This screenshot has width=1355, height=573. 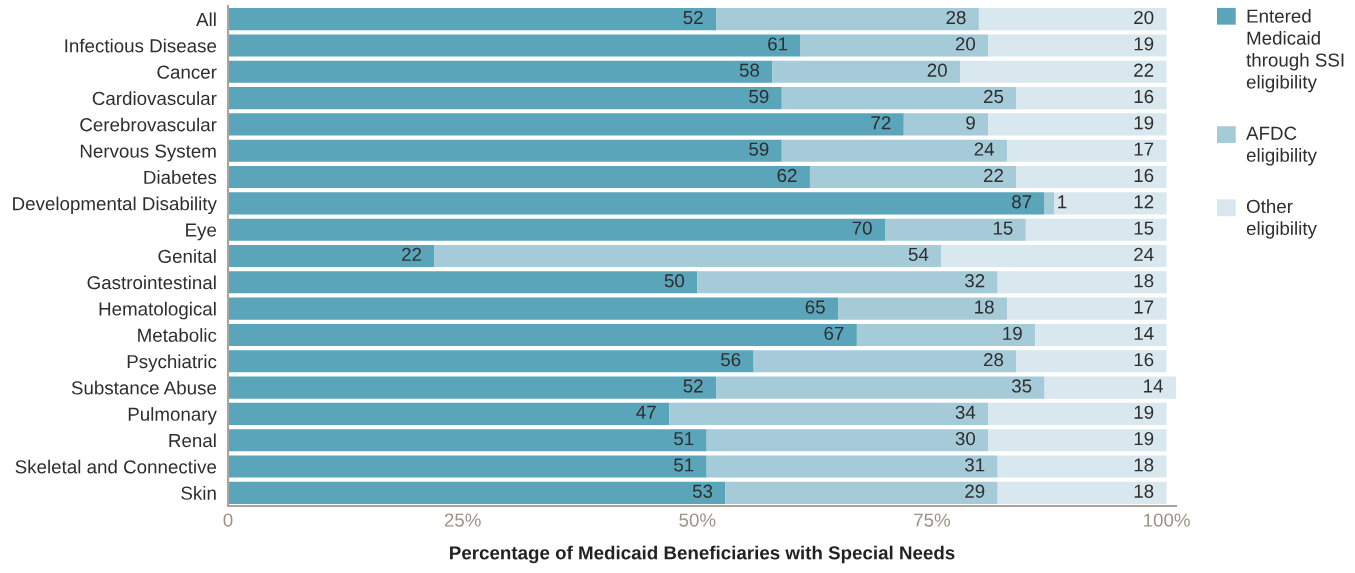 I want to click on y-tick-label: Cancer, so click(x=187, y=72).